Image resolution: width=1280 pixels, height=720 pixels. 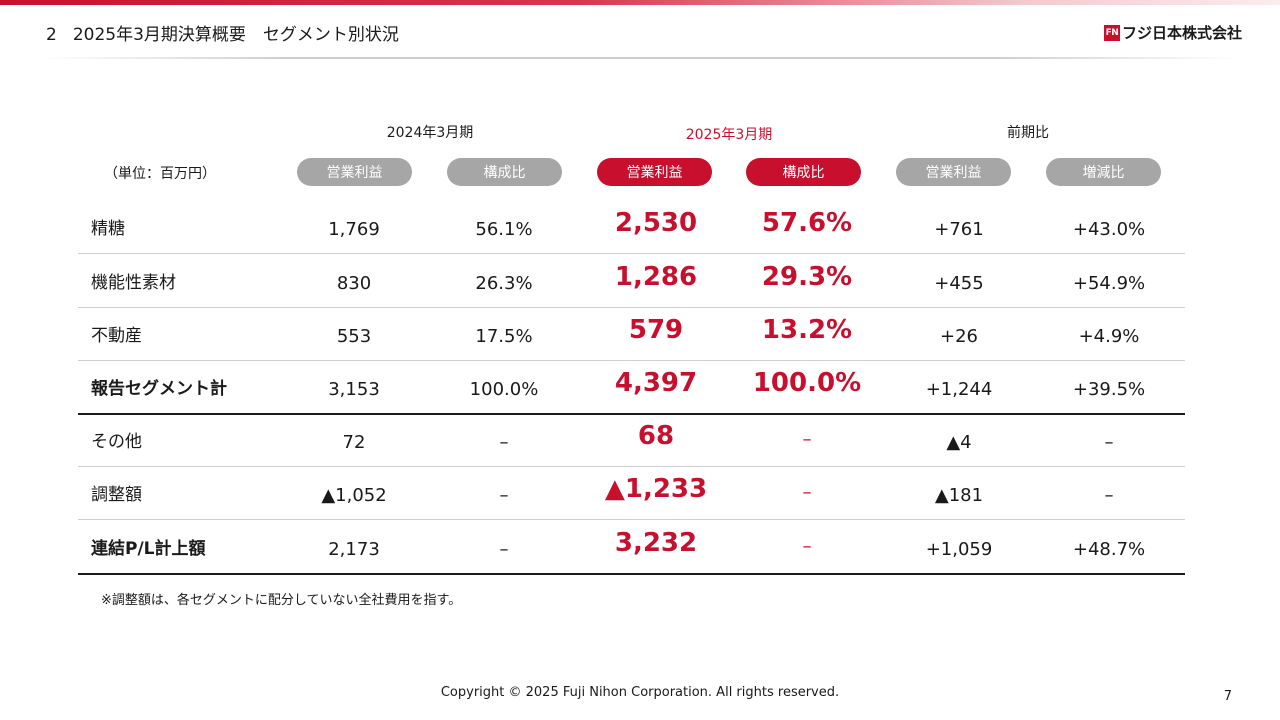 What do you see at coordinates (807, 276) in the screenshot?
I see `cur-ratio-cell: 29.3%` at bounding box center [807, 276].